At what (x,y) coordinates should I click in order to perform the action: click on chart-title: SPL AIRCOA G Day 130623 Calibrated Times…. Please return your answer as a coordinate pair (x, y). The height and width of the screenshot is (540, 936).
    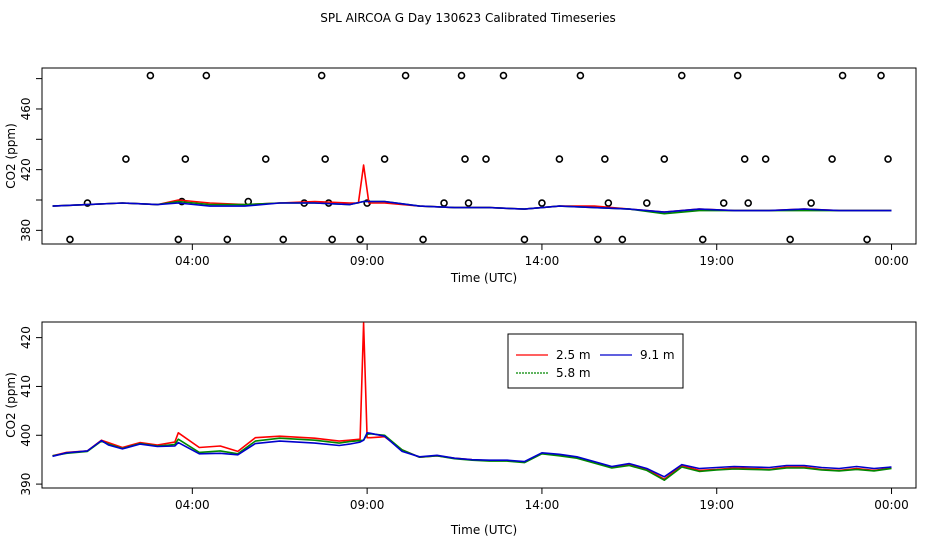
    Looking at the image, I should click on (467, 18).